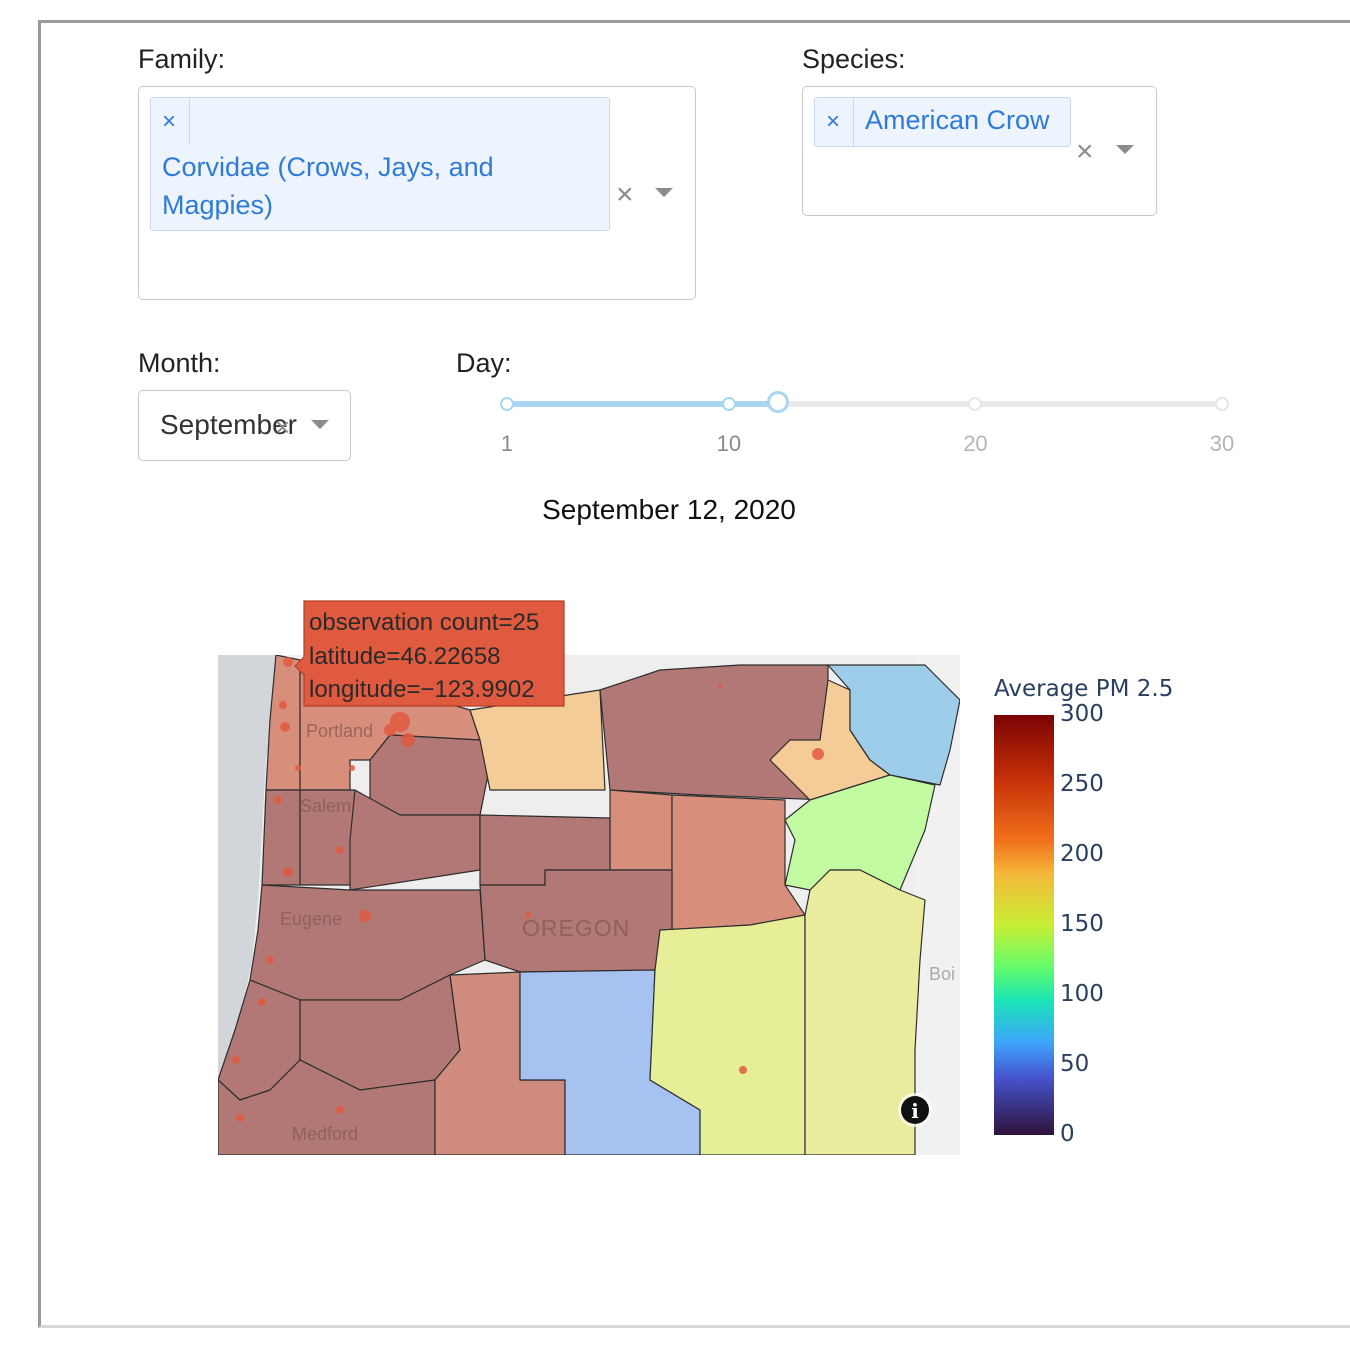  Describe the element at coordinates (1024, 925) in the screenshot. I see `colorbar-gradient` at that location.